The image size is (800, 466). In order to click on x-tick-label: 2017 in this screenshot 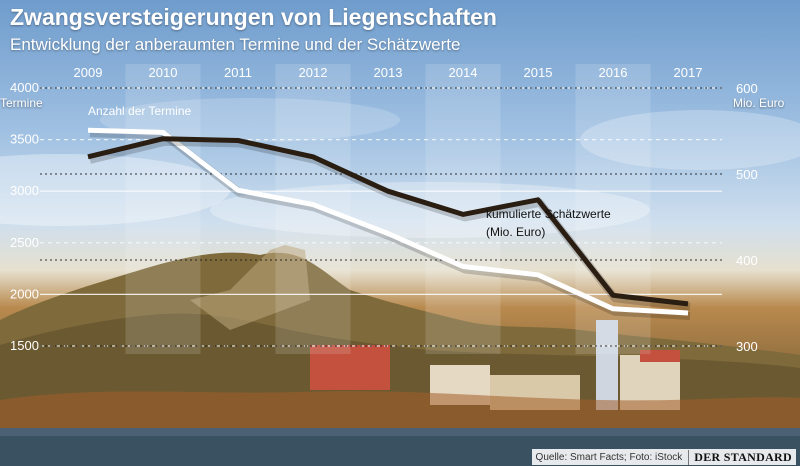, I will do `click(688, 72)`.